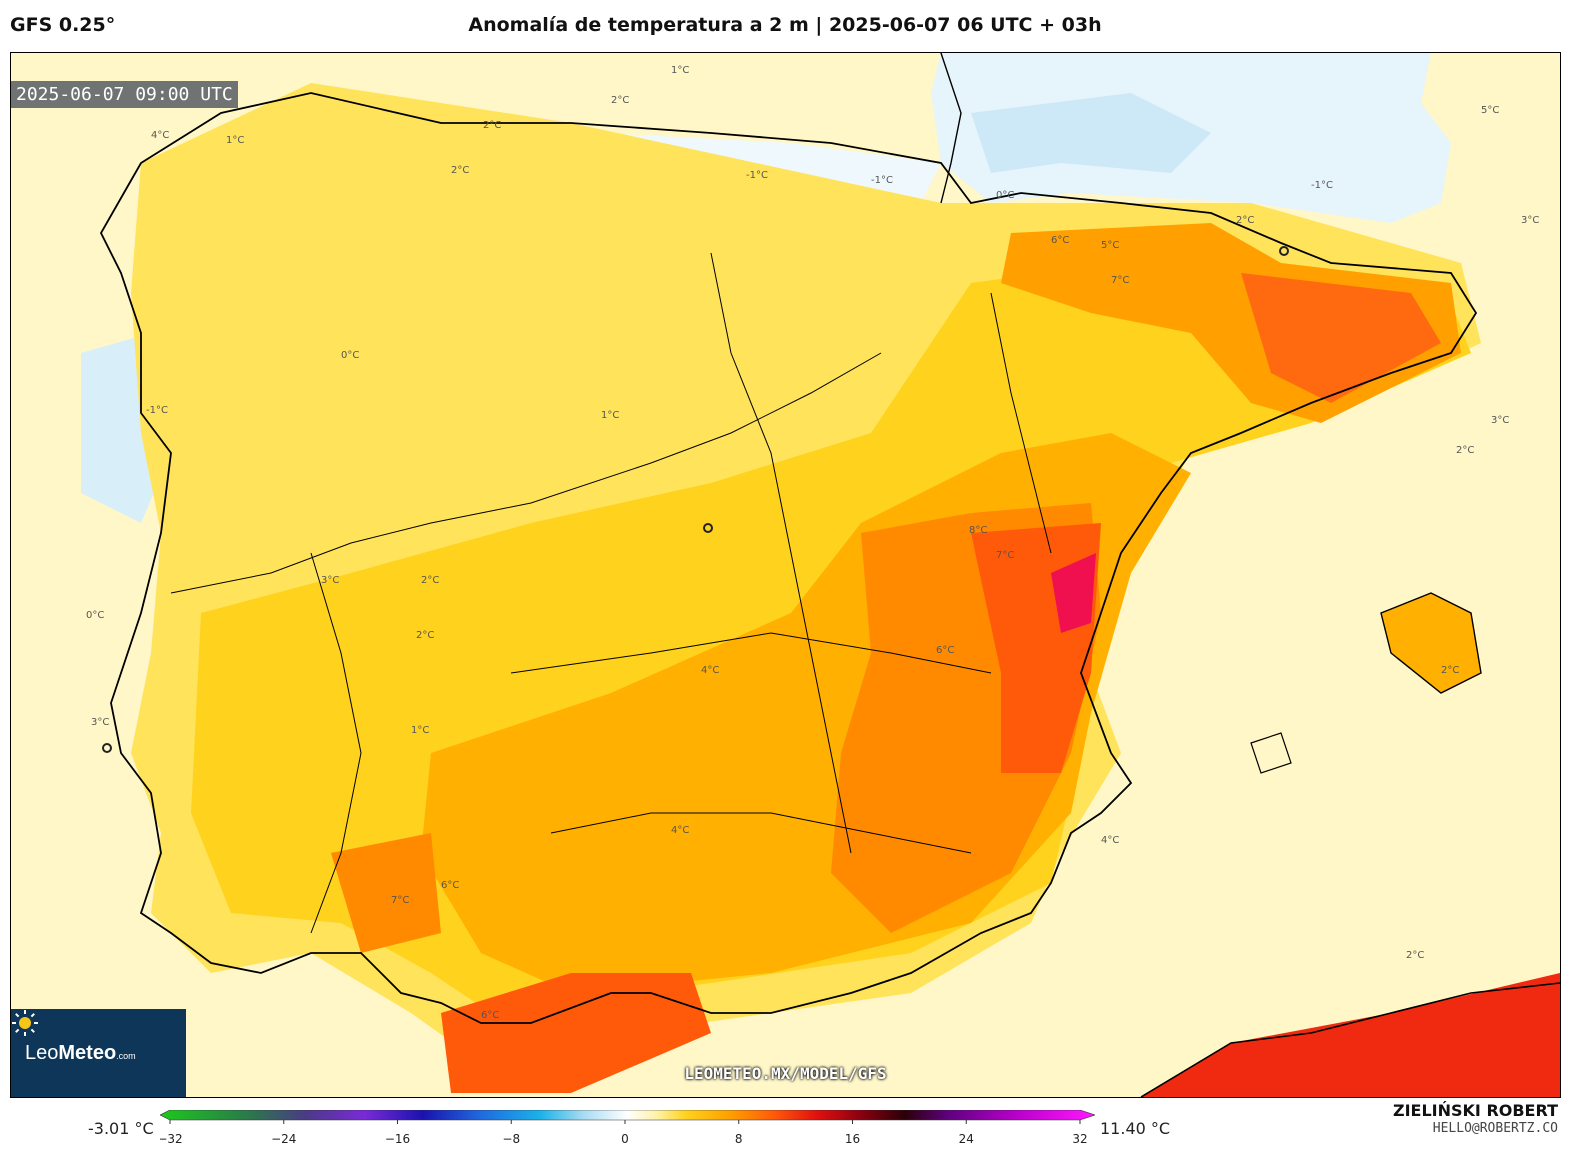 This screenshot has height=1149, width=1570. I want to click on mallorca-coastline, so click(1431, 643).